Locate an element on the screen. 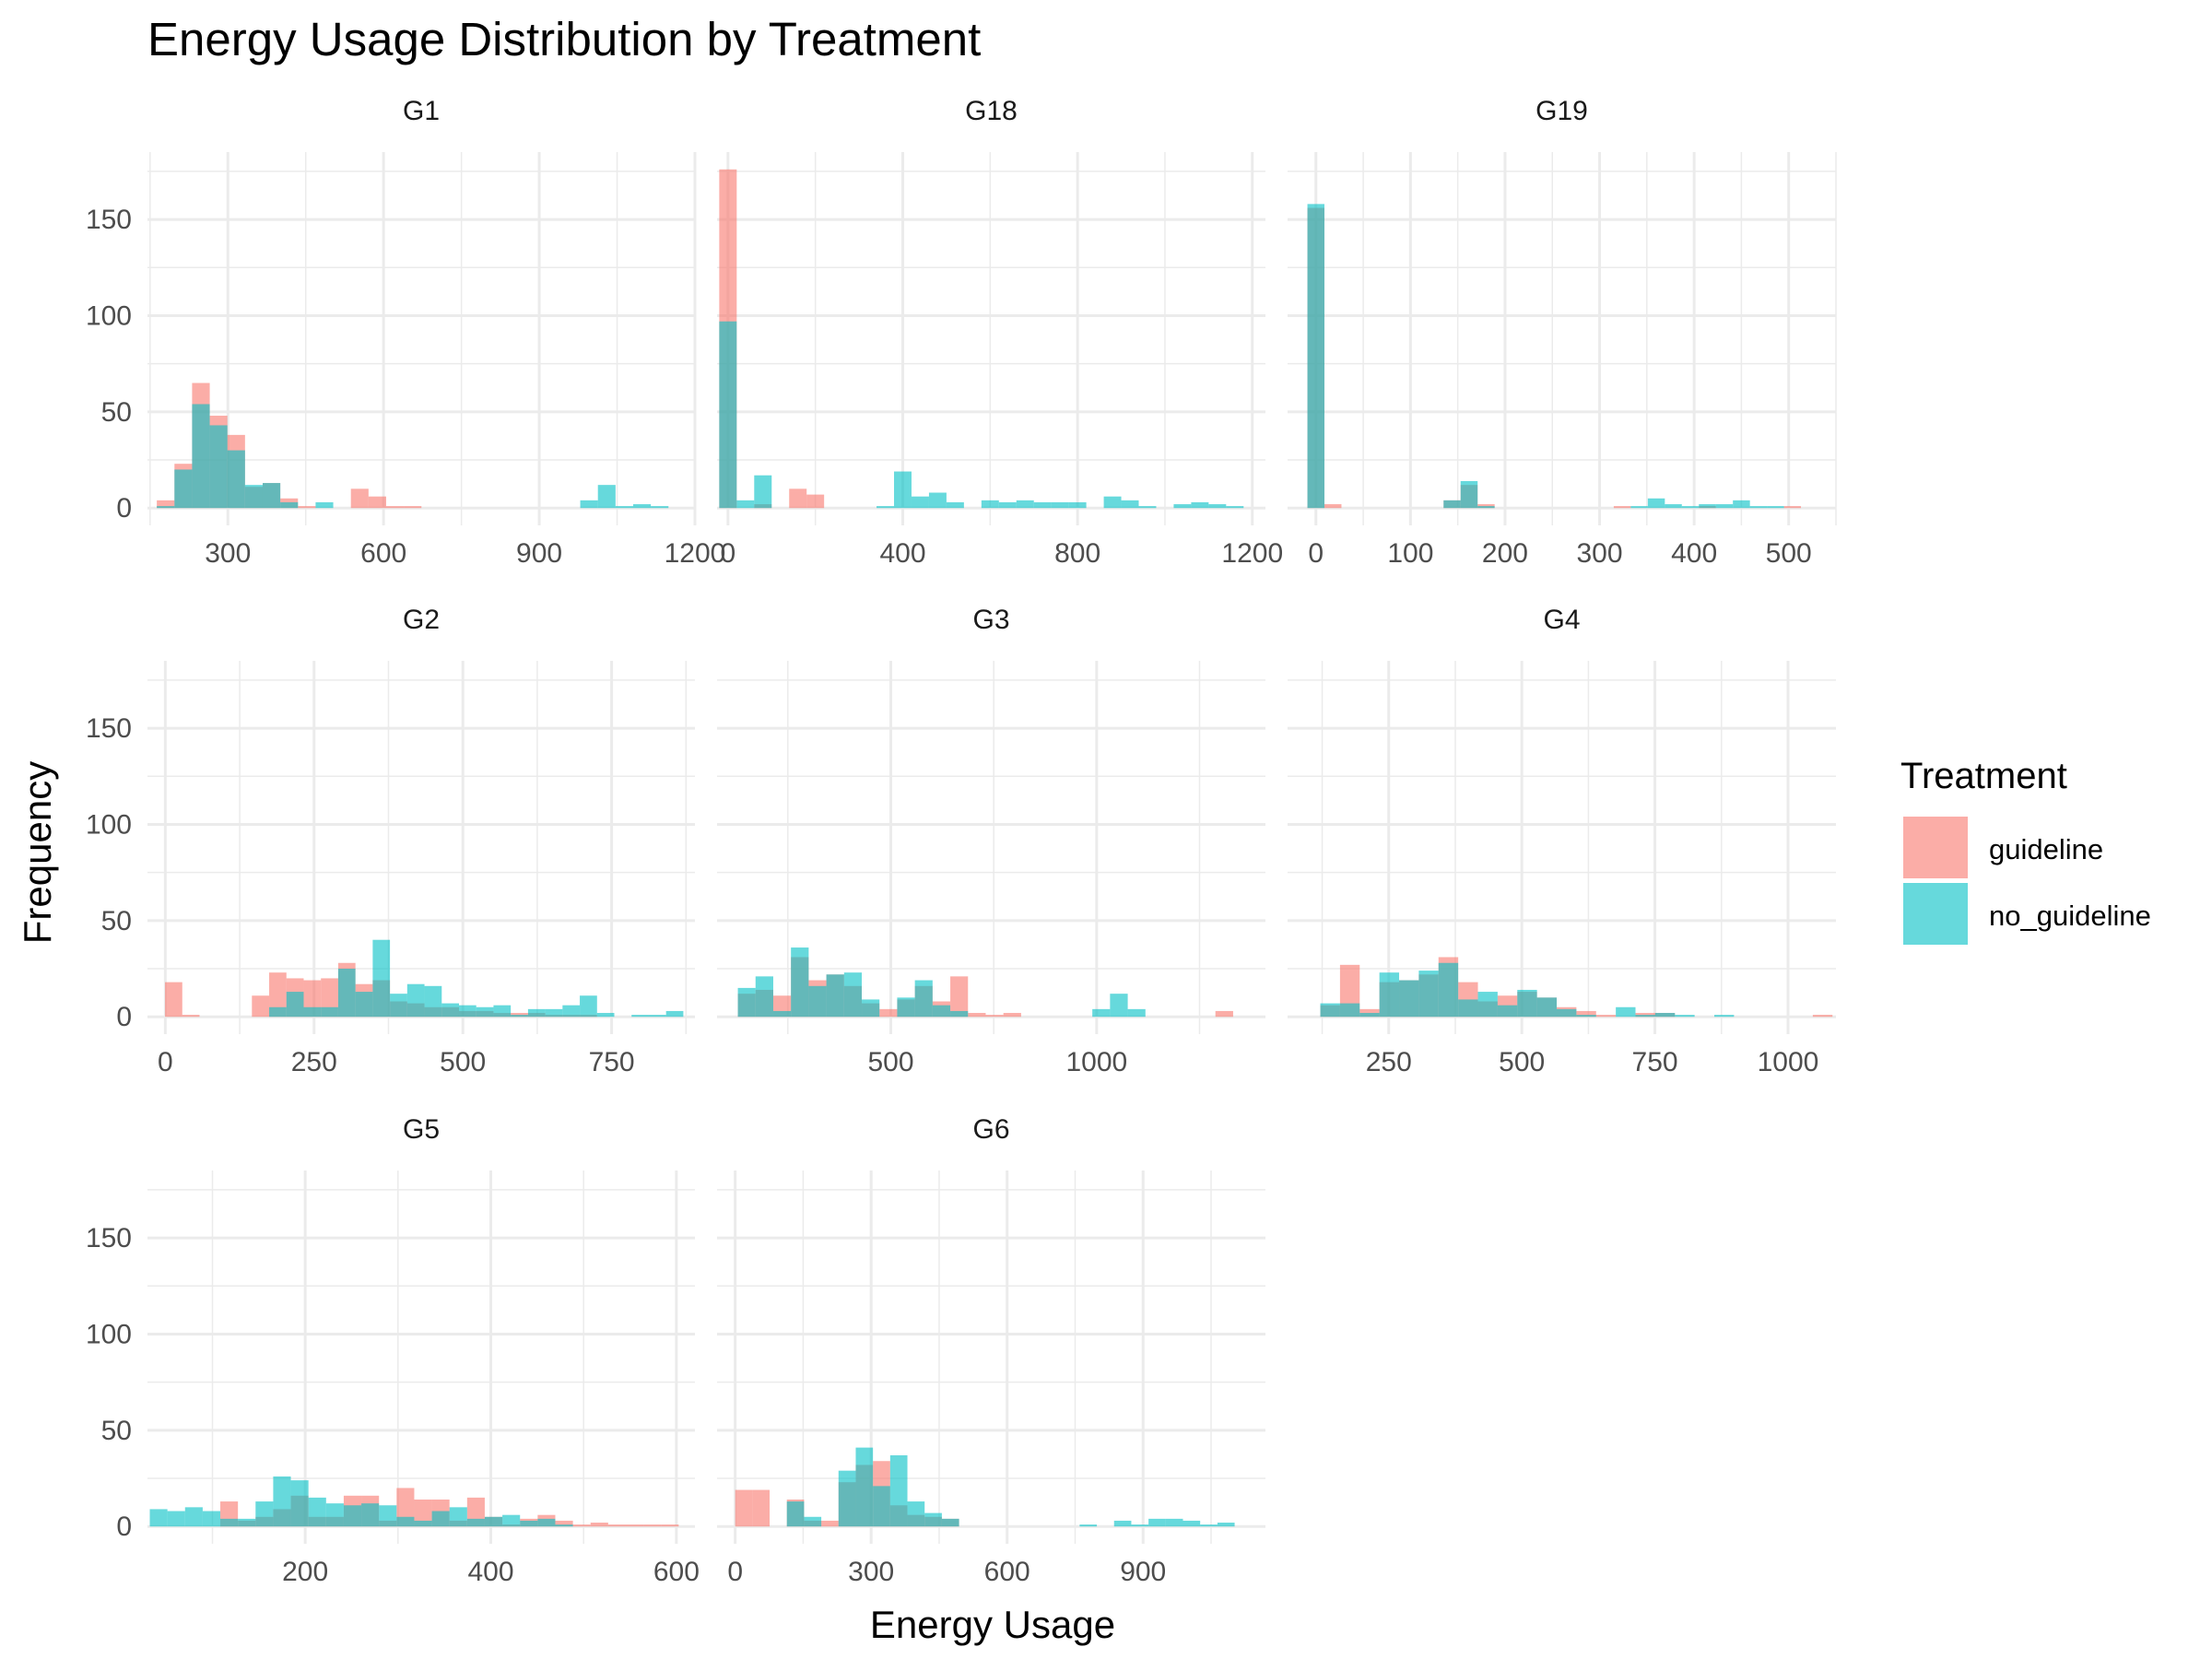  y-tick-label: 50 is located at coordinates (116, 412).